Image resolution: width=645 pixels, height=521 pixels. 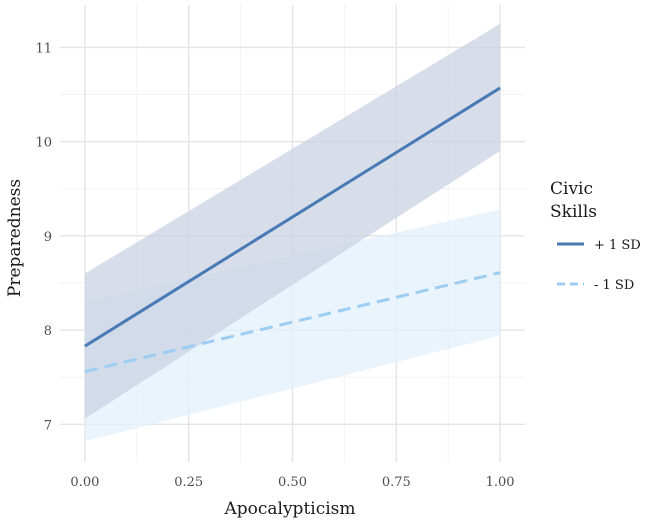 I want to click on x-tick-label: 1.00, so click(x=500, y=482).